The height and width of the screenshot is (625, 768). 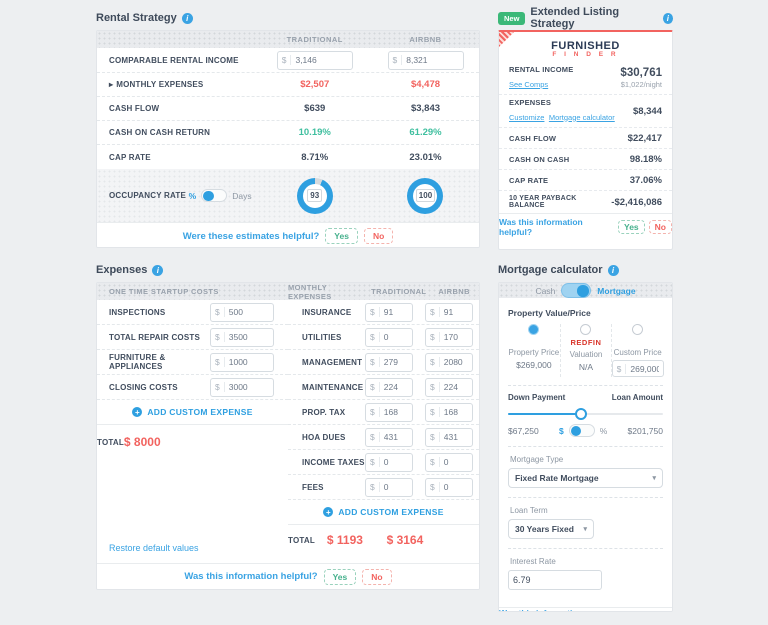 I want to click on monthly-expenses-expander: ▸ MONTHLY EXPENSES, so click(x=156, y=84).